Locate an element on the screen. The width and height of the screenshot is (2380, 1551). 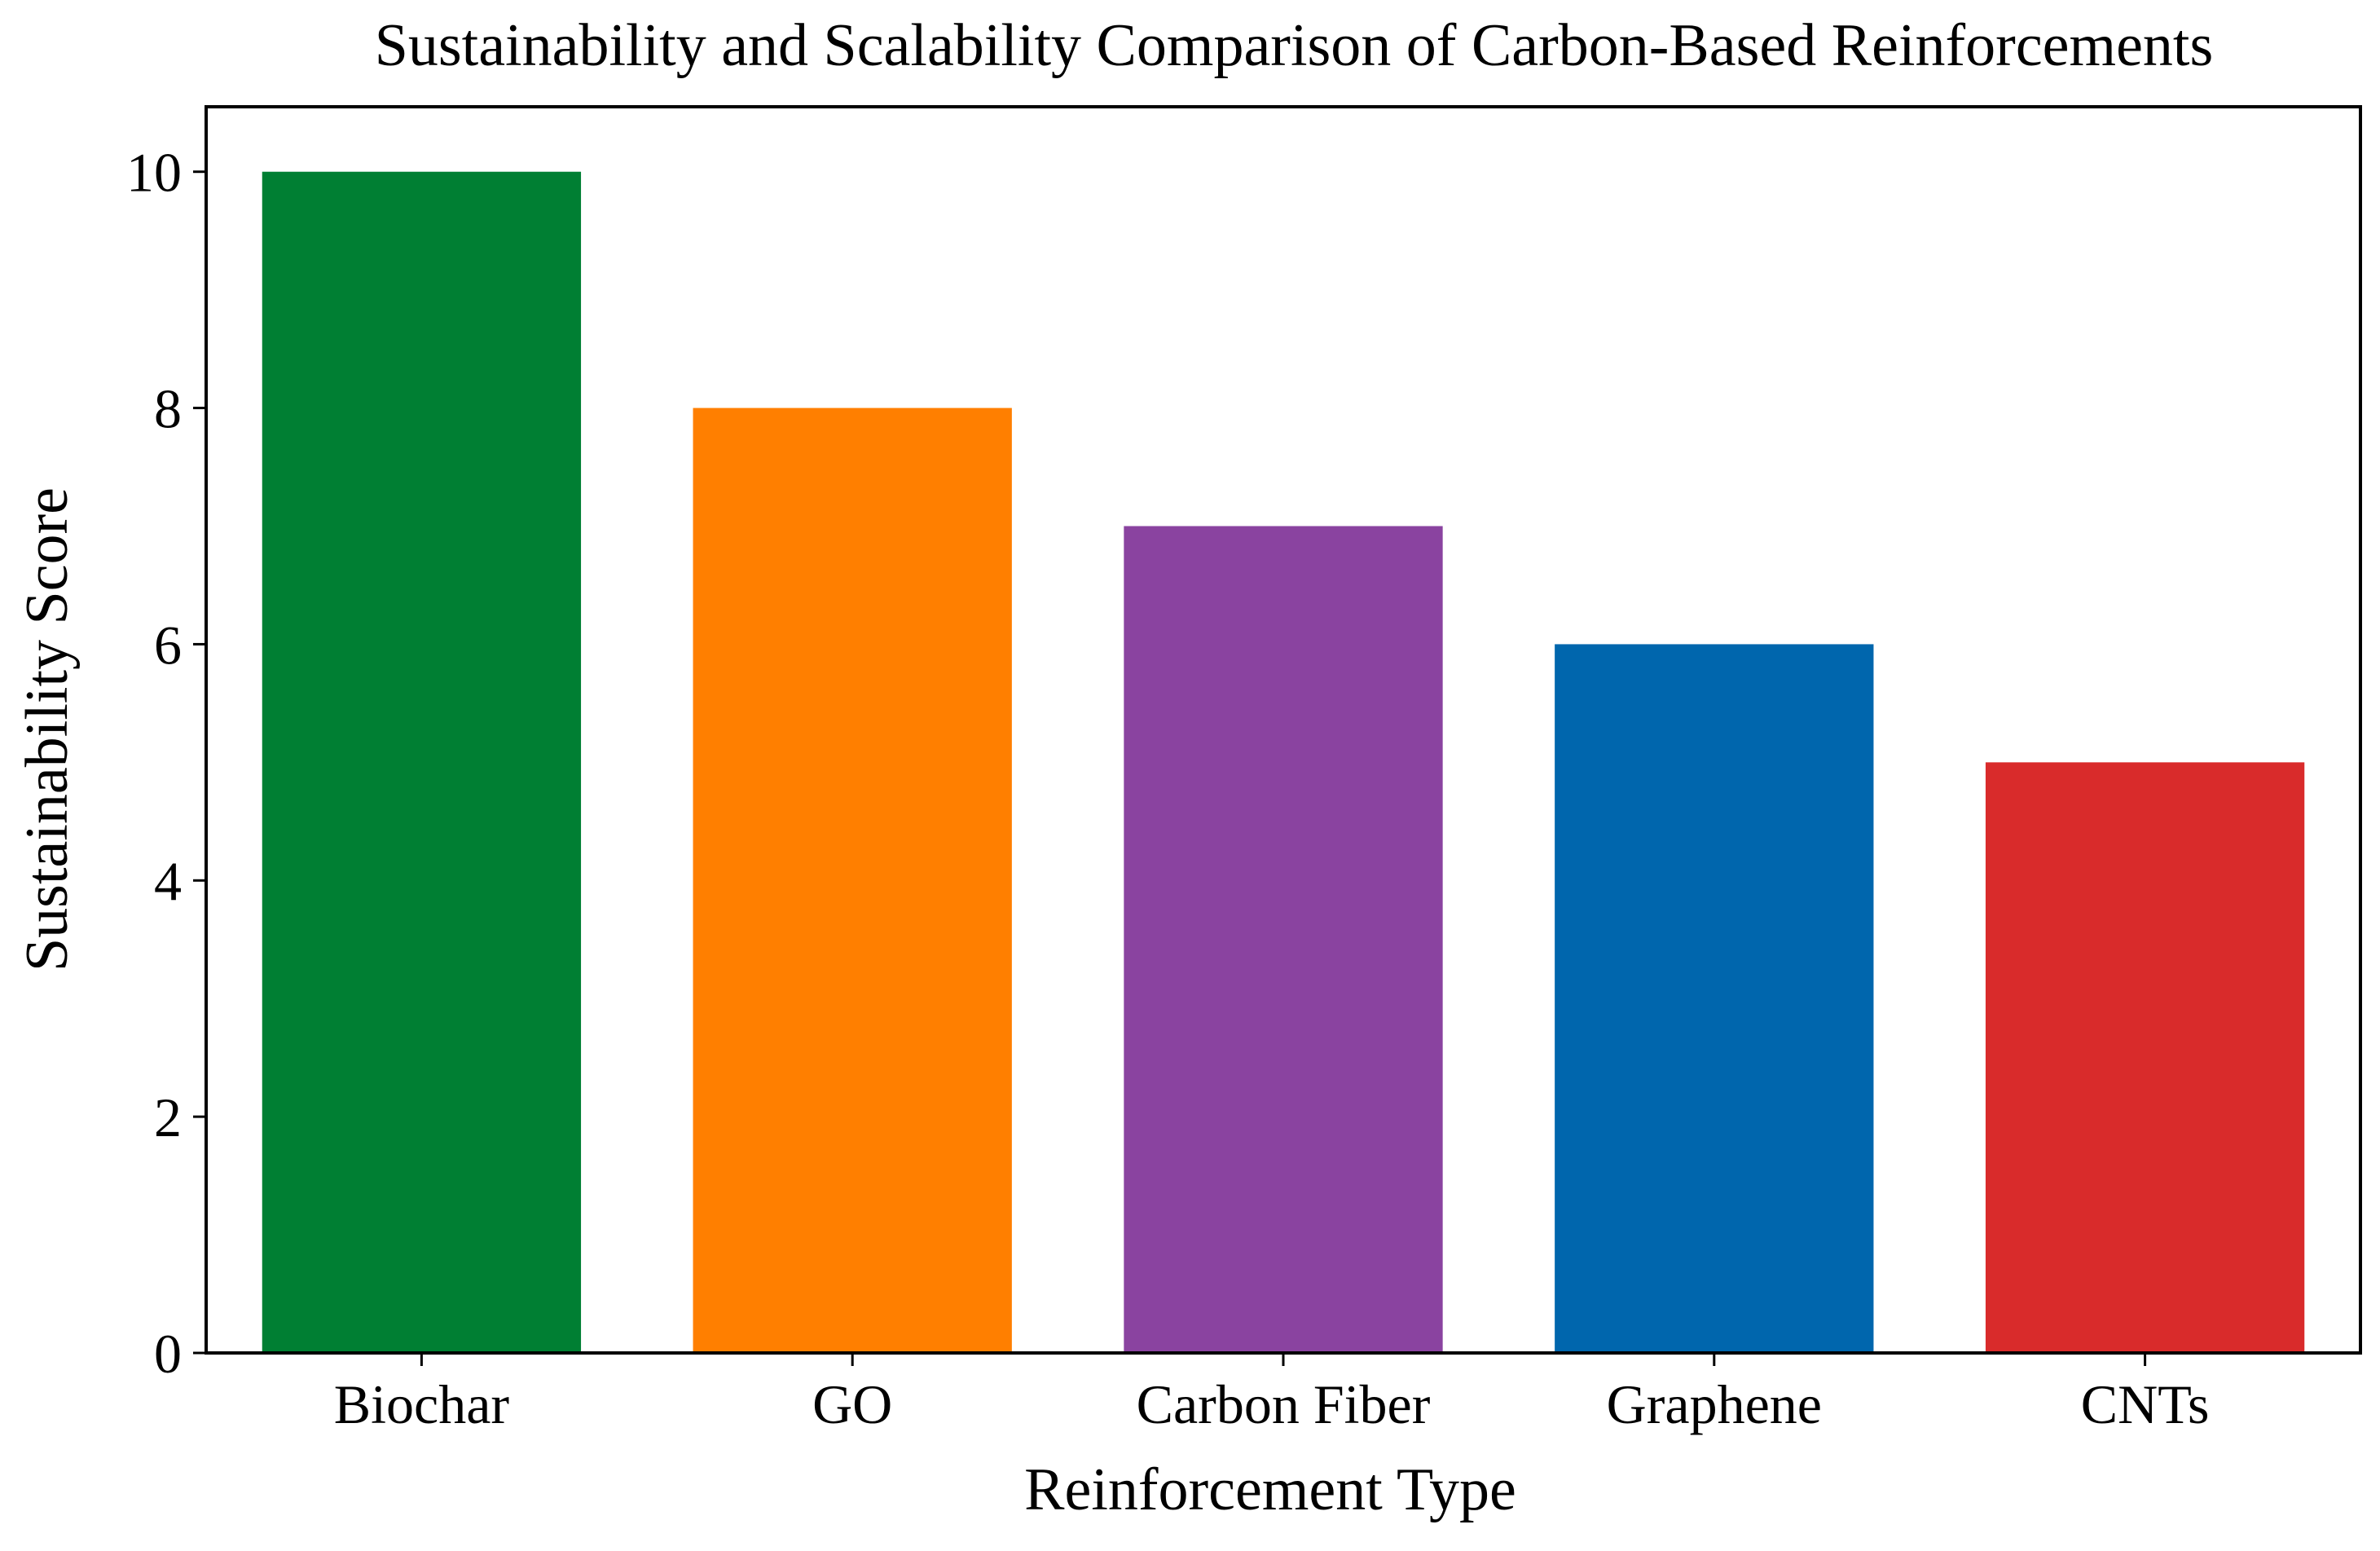
y-tick-label: 0 is located at coordinates (168, 1354).